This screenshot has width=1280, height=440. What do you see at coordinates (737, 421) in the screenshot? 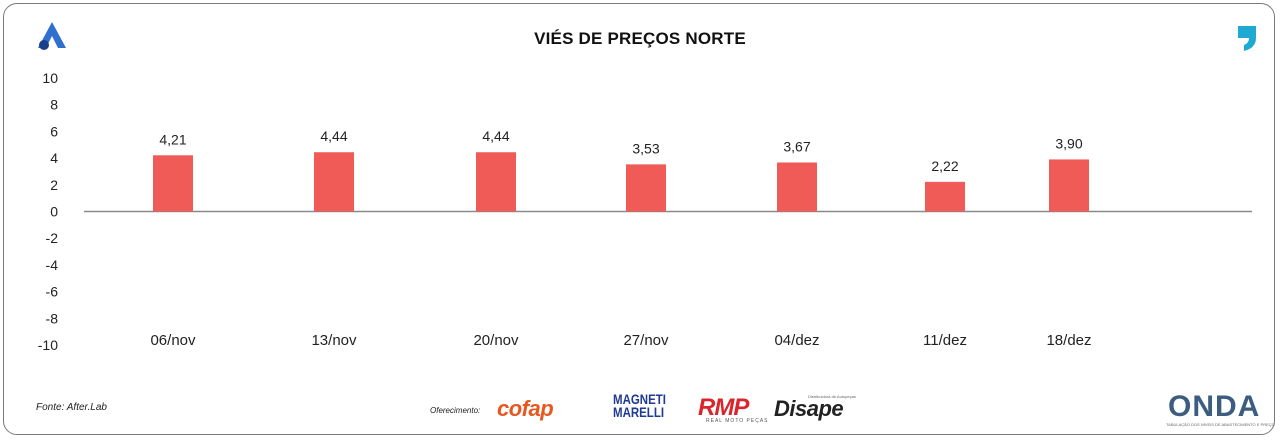
I see `rmp-tagline: REAL MOTO PEÇAS` at bounding box center [737, 421].